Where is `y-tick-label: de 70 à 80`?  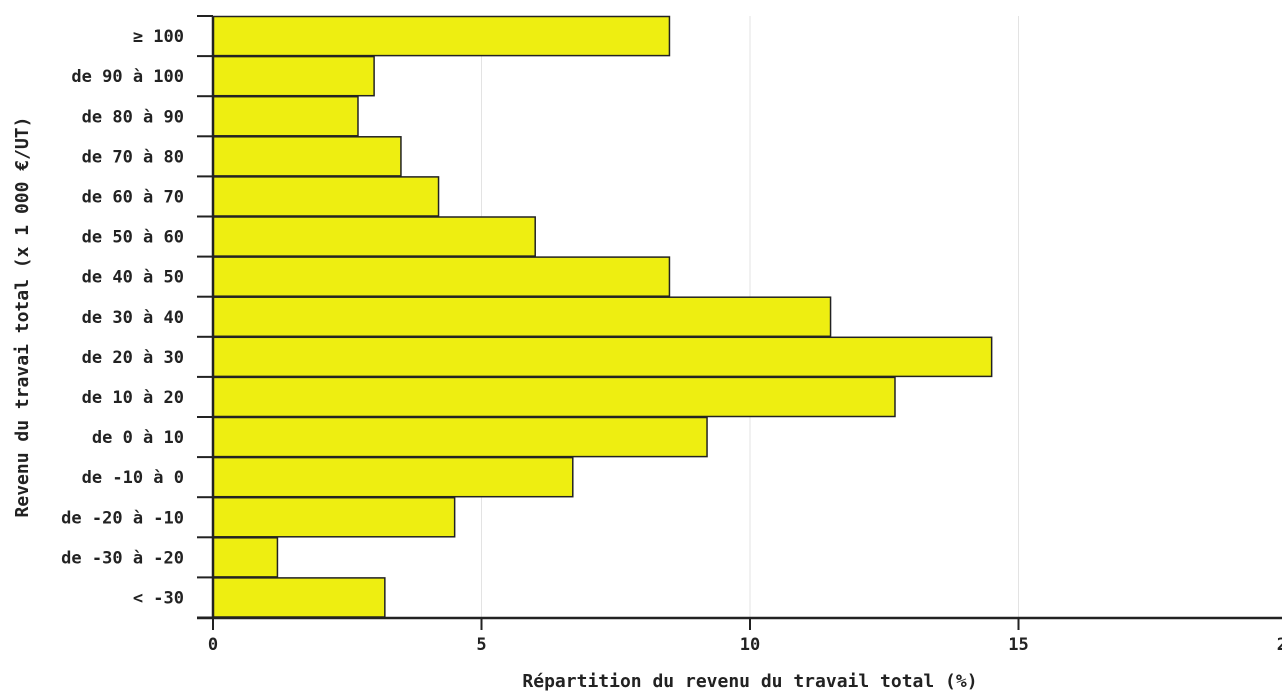 y-tick-label: de 70 à 80 is located at coordinates (133, 157).